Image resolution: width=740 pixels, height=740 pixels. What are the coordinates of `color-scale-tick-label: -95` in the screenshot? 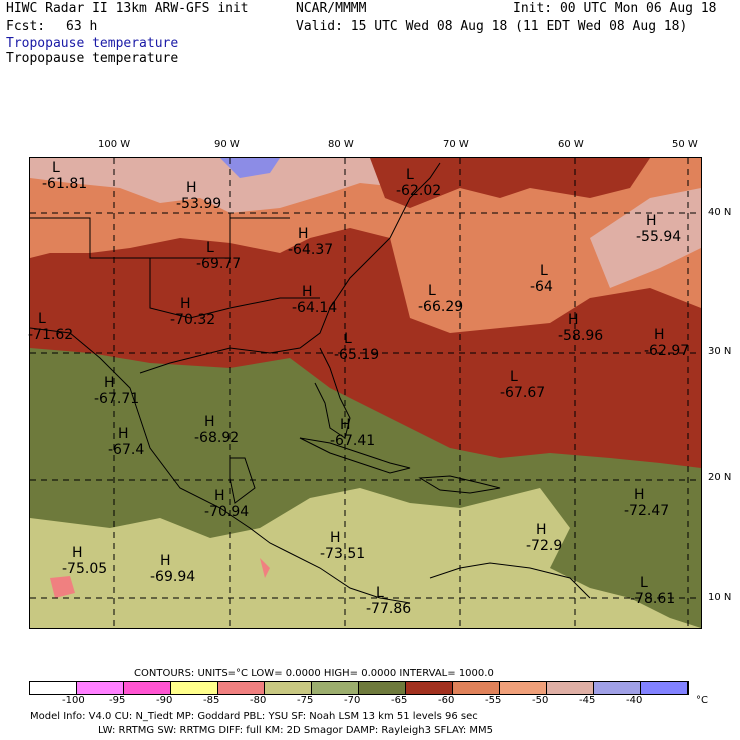 It's located at (117, 700).